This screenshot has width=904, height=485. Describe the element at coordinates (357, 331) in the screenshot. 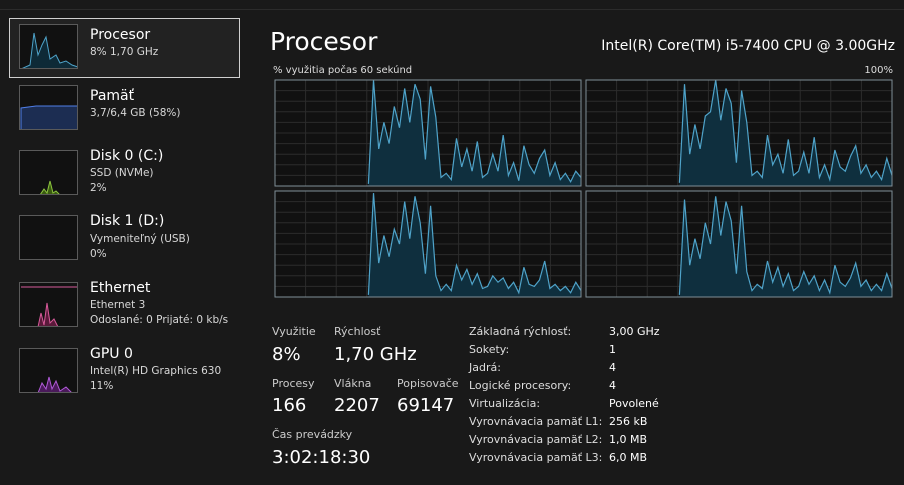

I see `stat-label: Rýchlosť` at that location.